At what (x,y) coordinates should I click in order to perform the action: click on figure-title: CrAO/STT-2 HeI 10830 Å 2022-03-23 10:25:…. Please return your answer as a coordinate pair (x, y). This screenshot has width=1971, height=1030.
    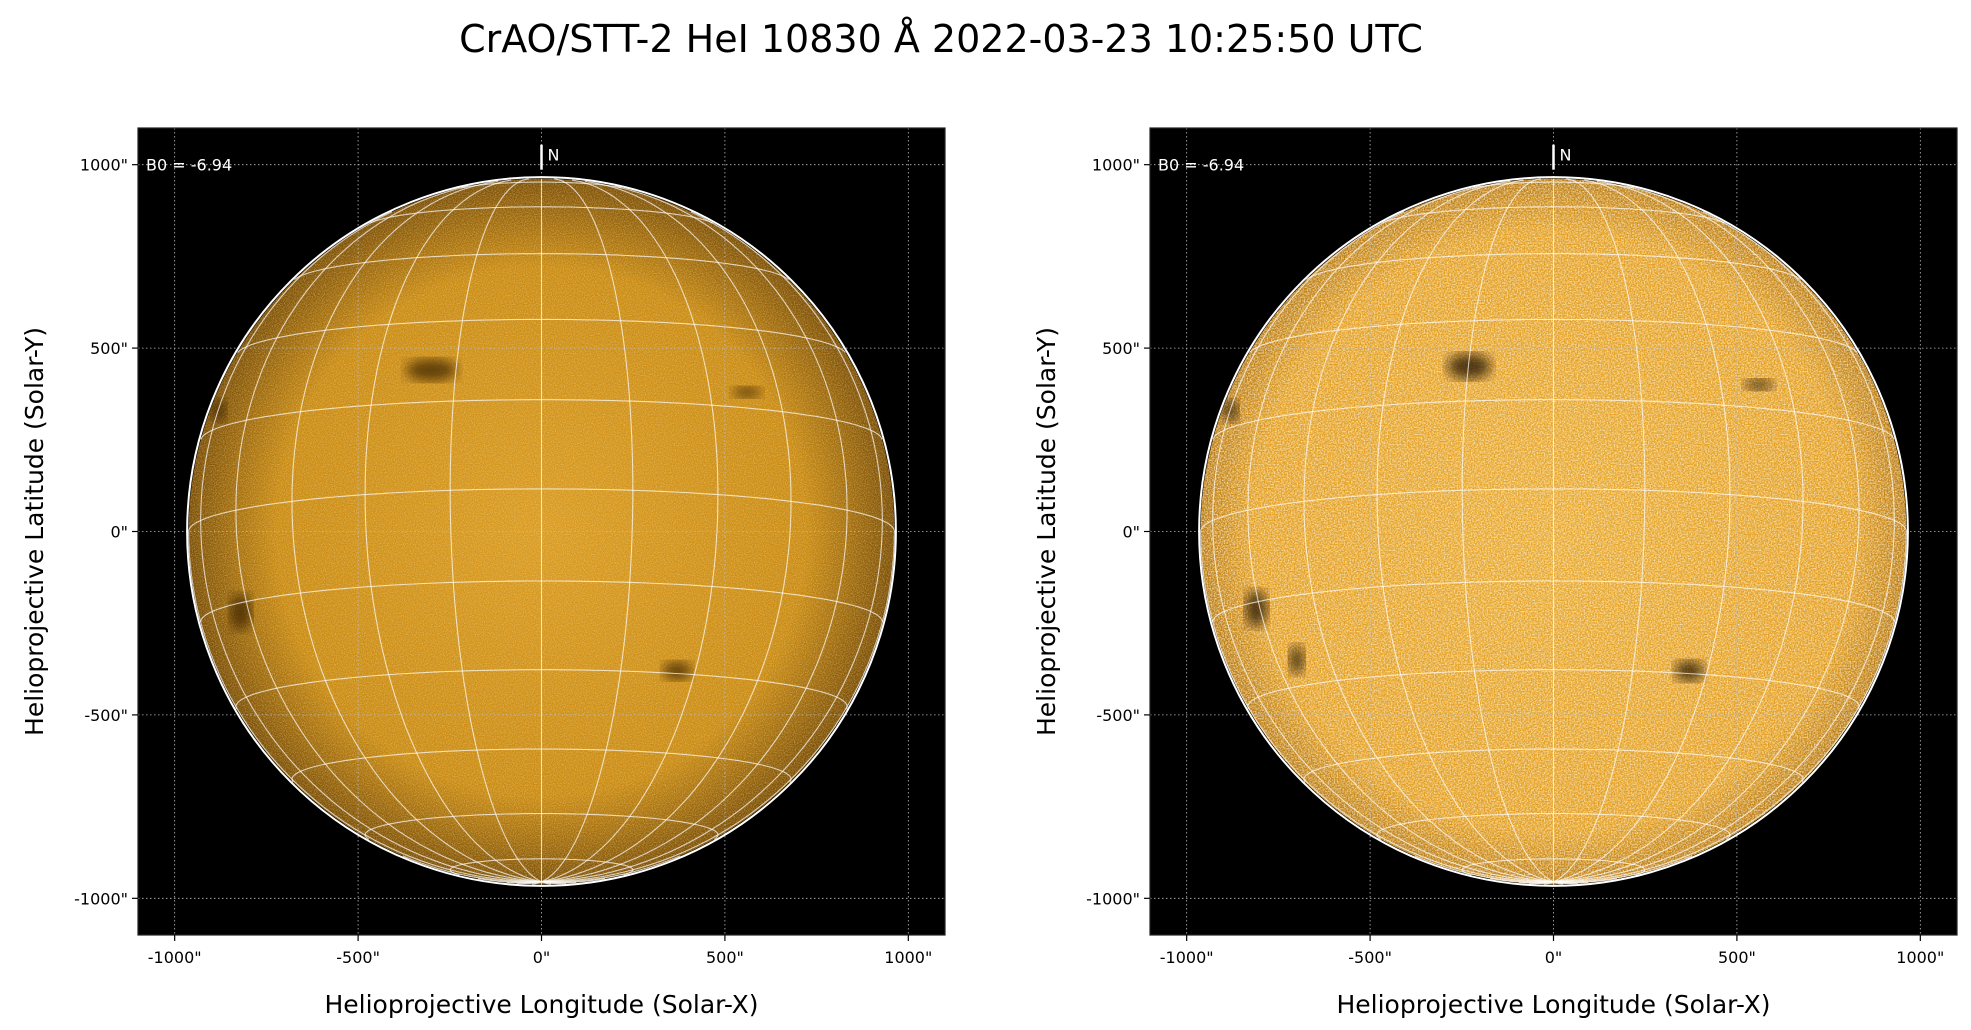
    Looking at the image, I should click on (941, 39).